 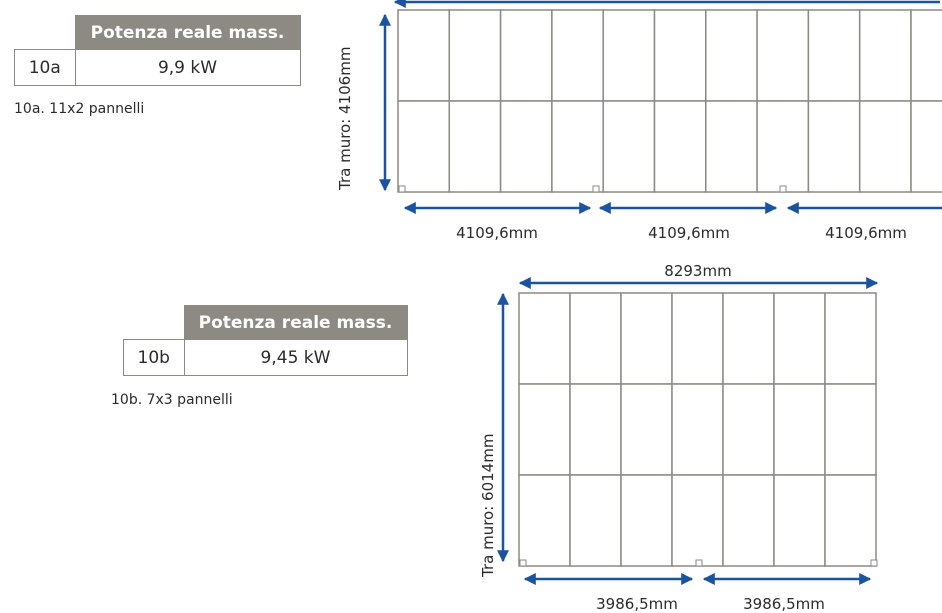 What do you see at coordinates (488, 506) in the screenshot?
I see `height-label: Tra muro: 6014mm` at bounding box center [488, 506].